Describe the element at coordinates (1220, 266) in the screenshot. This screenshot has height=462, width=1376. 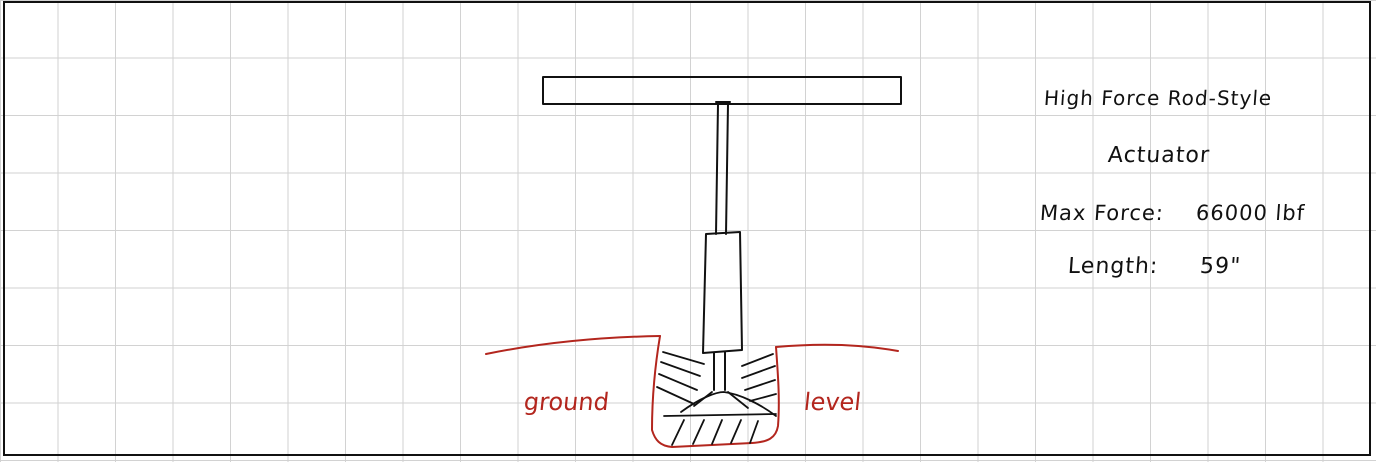
I see `length-value: 59"` at that location.